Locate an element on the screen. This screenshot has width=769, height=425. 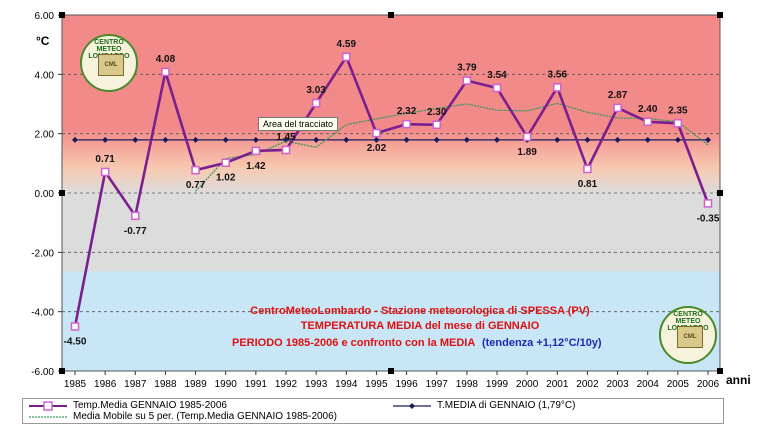
data-label: 2.32 is located at coordinates (407, 111).